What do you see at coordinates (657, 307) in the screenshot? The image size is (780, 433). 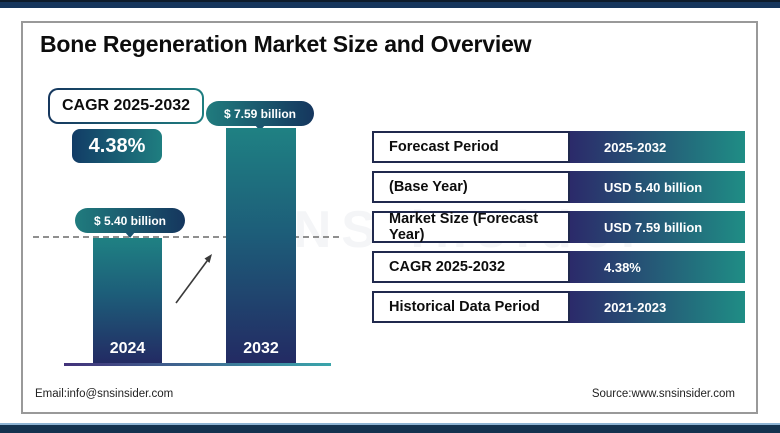 I see `row-value-cell: 2021-2023` at bounding box center [657, 307].